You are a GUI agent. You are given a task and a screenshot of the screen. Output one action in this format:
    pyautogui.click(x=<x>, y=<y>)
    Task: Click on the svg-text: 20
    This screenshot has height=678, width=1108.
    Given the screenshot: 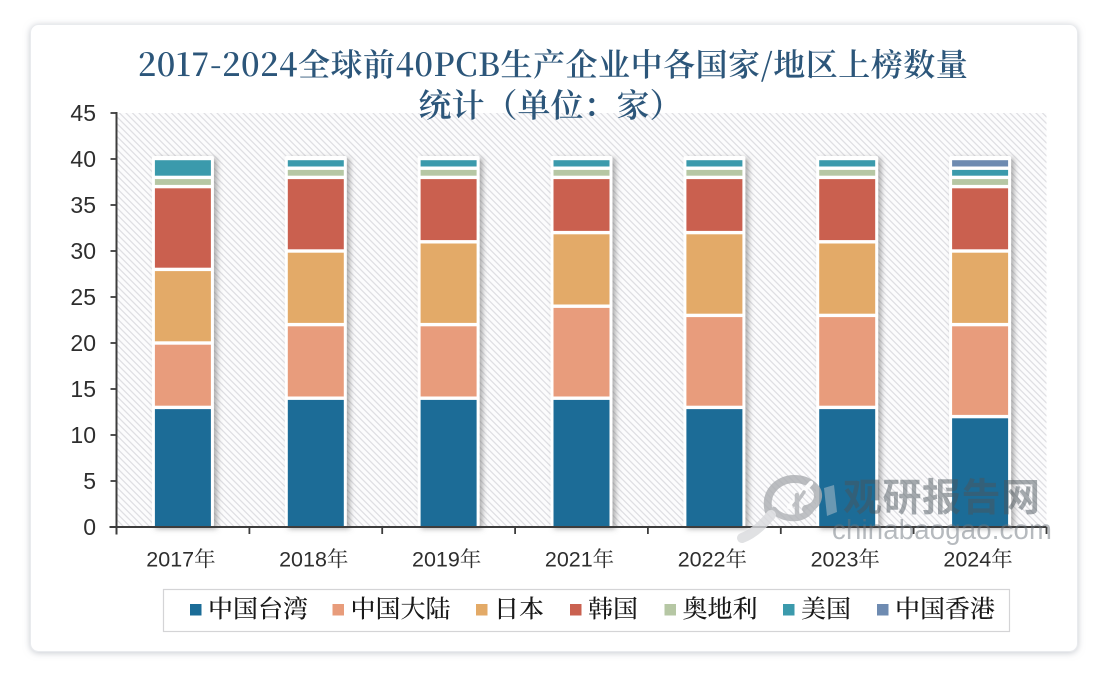 What is the action you would take?
    pyautogui.click(x=83, y=343)
    